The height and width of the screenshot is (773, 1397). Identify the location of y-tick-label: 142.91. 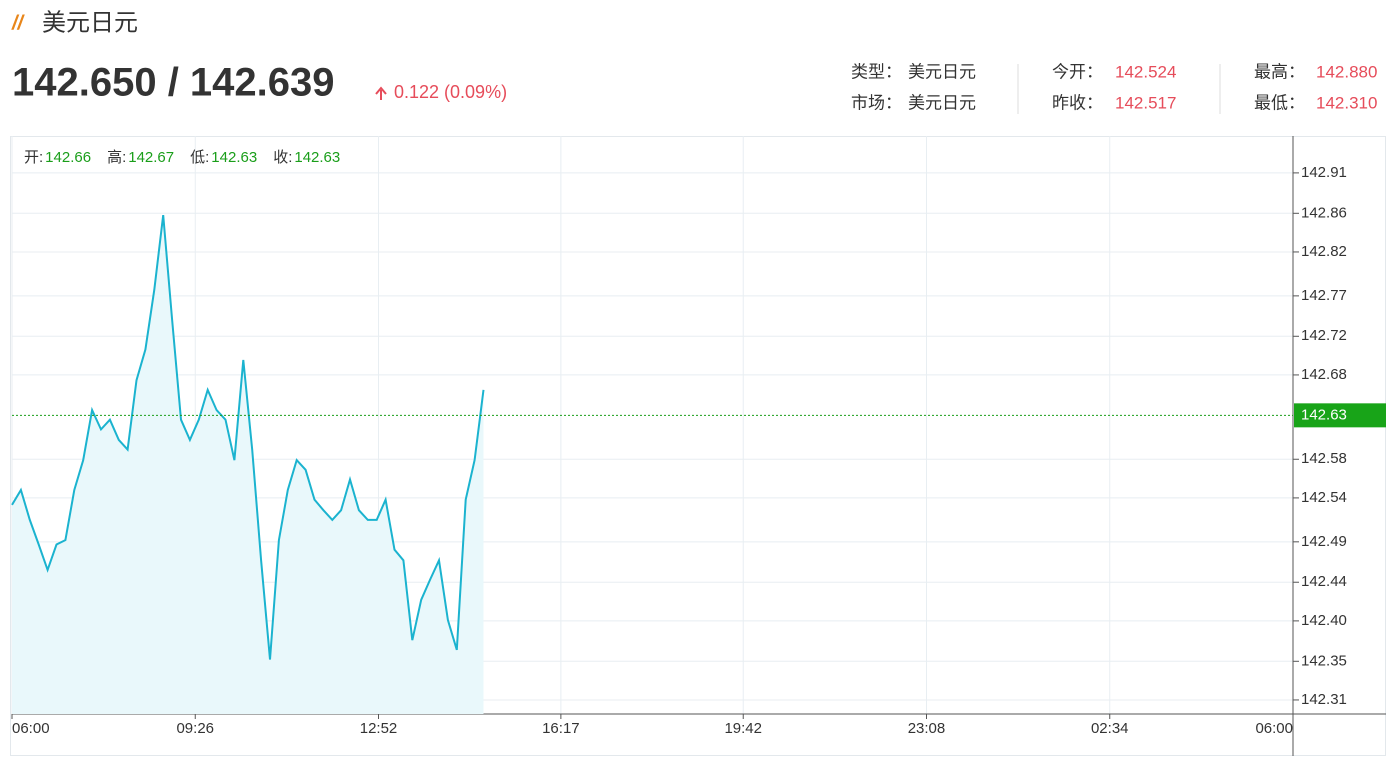
(1324, 172).